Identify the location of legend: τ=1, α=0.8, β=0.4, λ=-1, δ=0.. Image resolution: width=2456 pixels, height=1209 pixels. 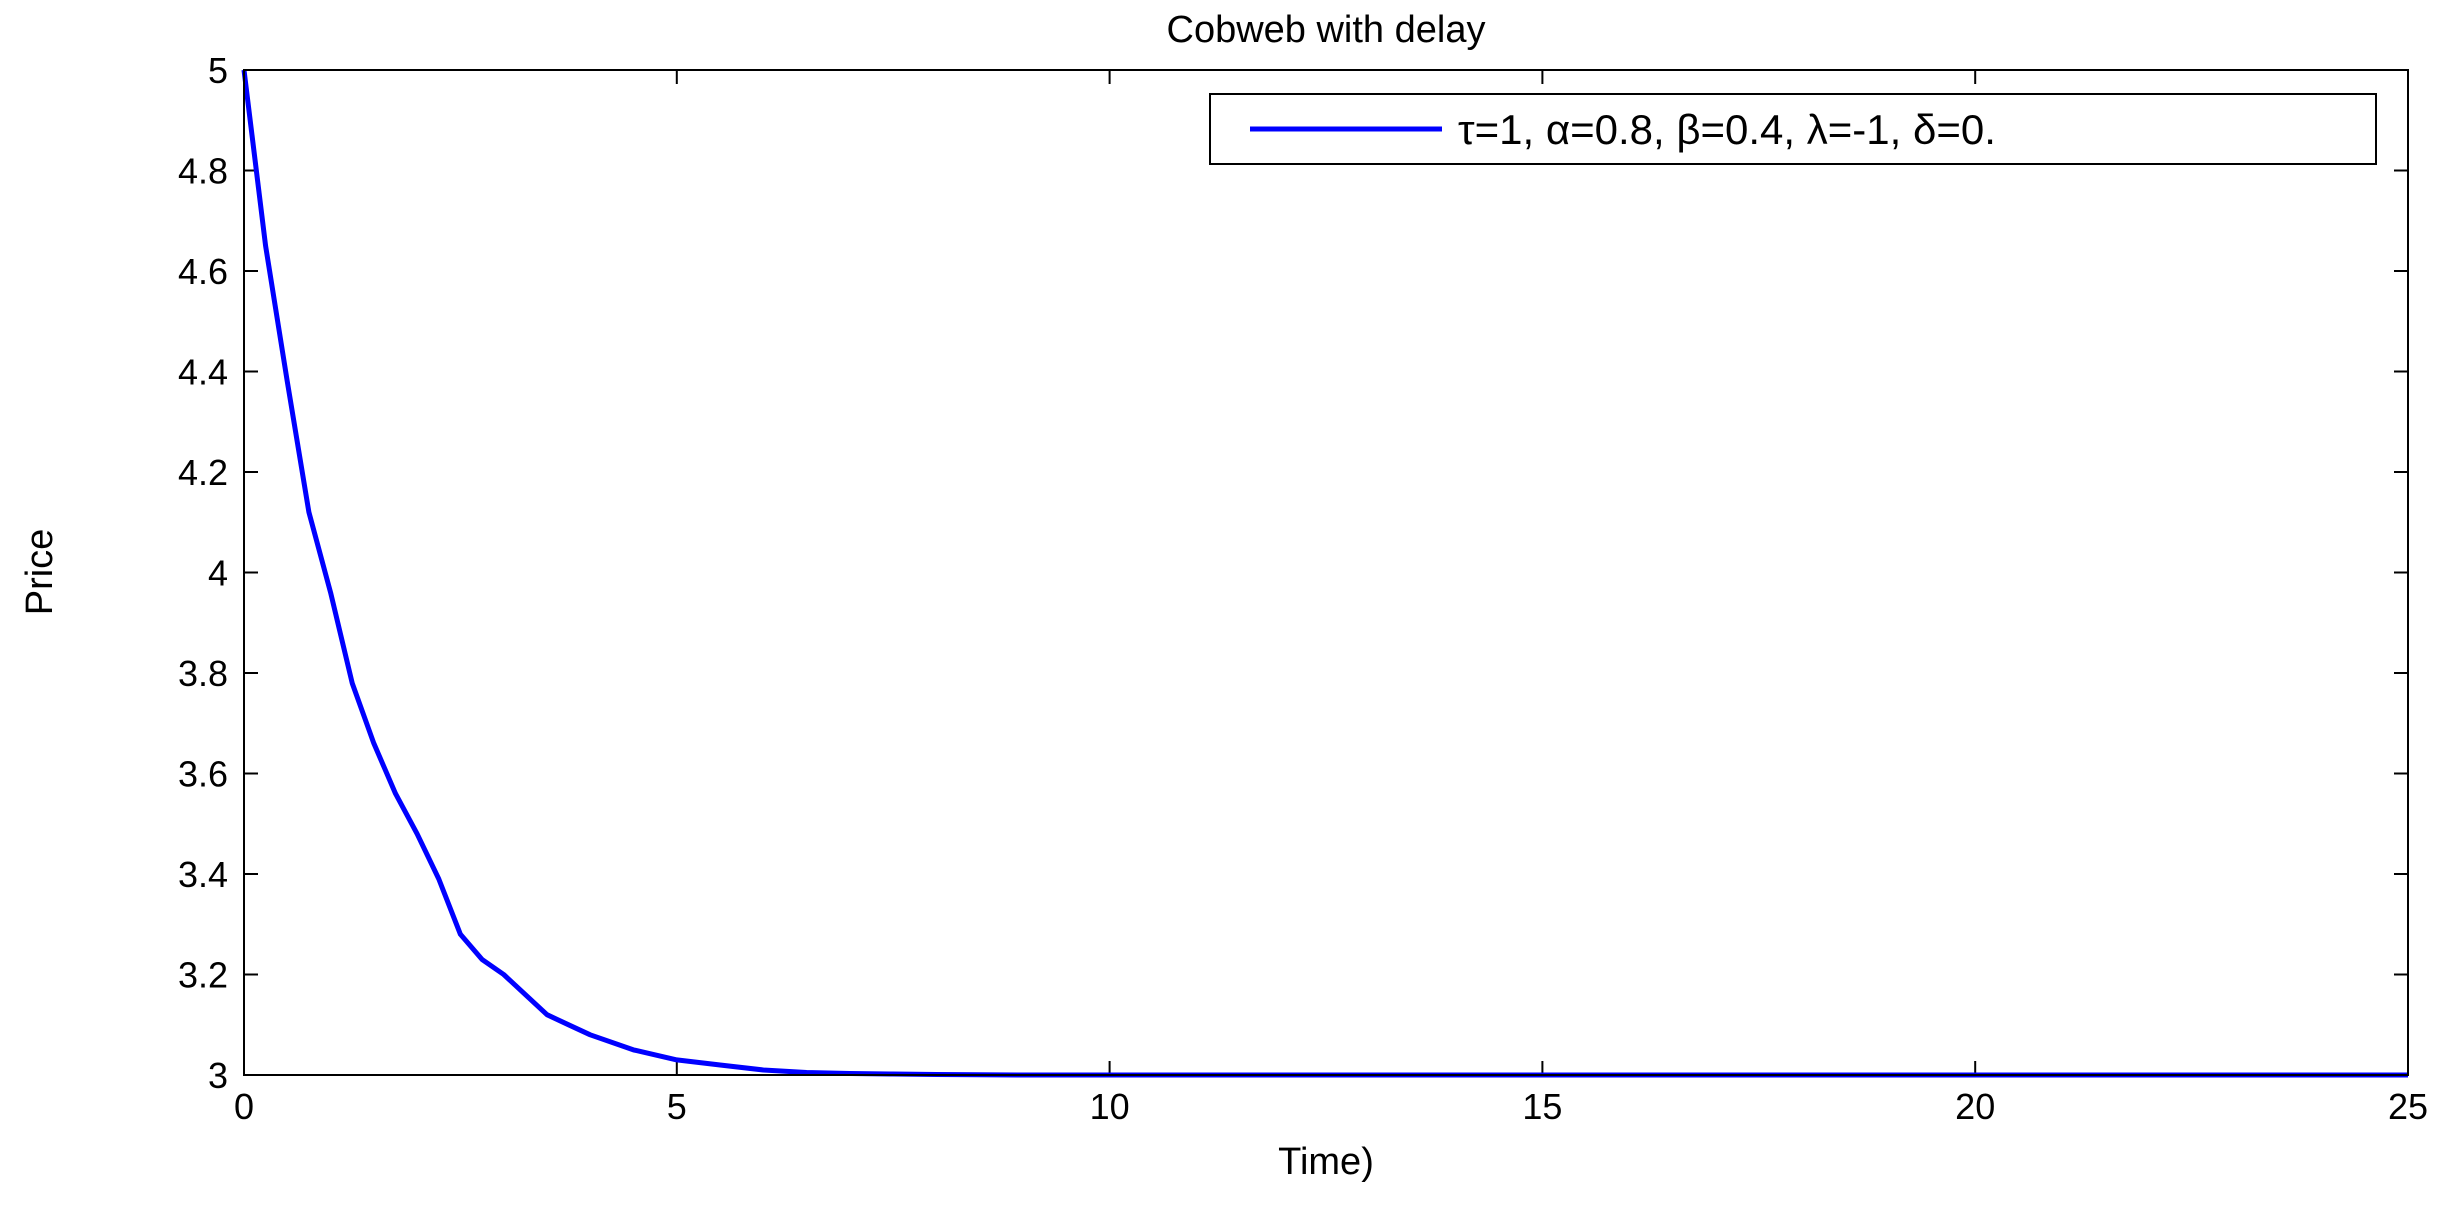
(1793, 129).